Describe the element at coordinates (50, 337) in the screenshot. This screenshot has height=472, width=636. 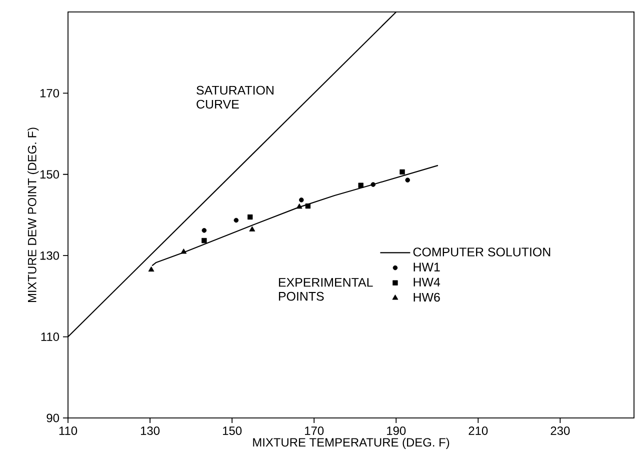
I see `y-tick-label: 110` at that location.